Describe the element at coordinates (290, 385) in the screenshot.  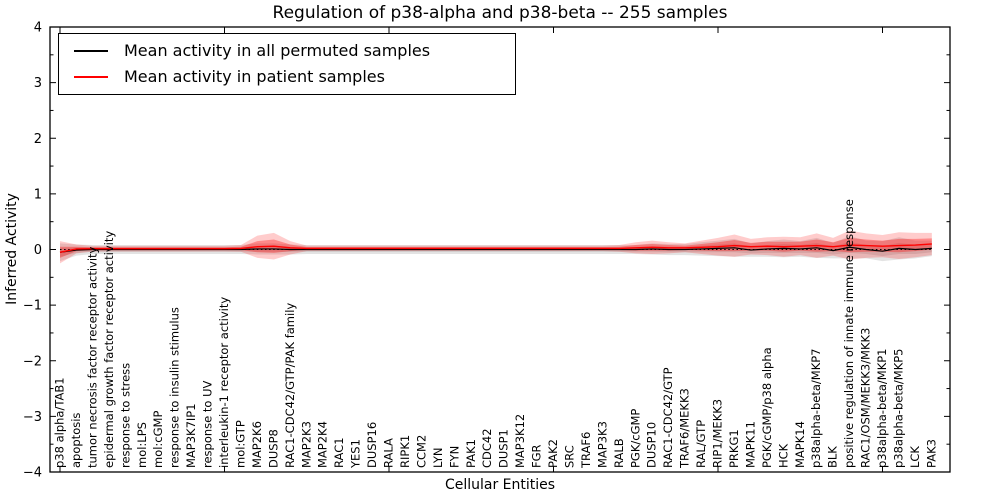
I see `x-tick-label: RAC1-CDC42/GTP/PAK family` at that location.